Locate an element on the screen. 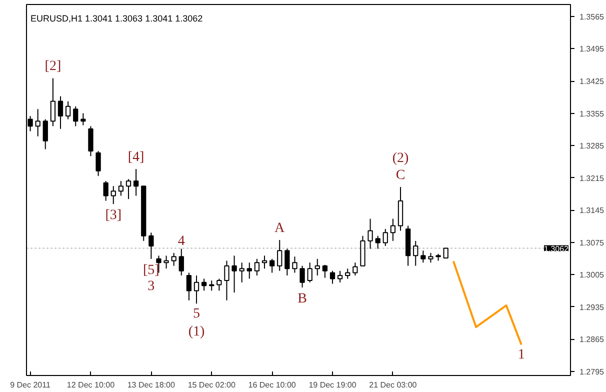  x-tick-label: 12 Dec 10:00 is located at coordinates (91, 385).